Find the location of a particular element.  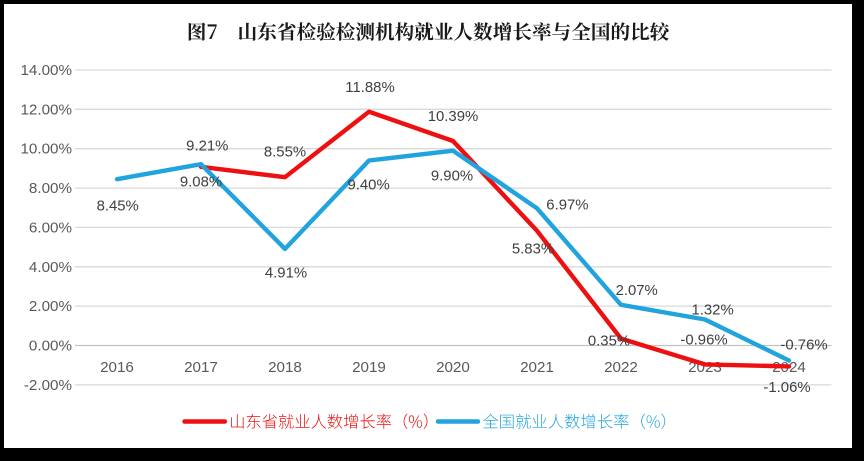

svg-text: 2020 is located at coordinates (453, 367).